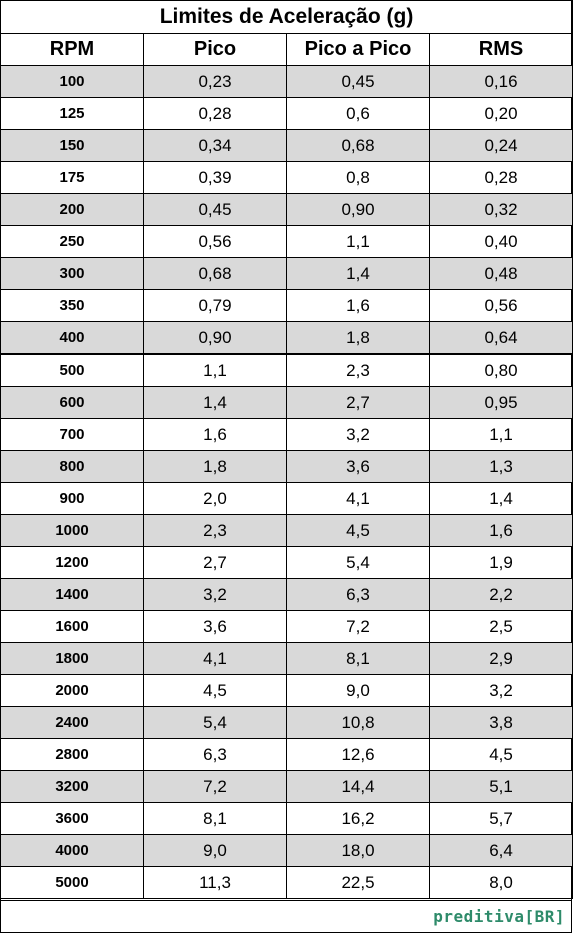  Describe the element at coordinates (358, 305) in the screenshot. I see `cell-pico-a-pico: 1,6` at that location.